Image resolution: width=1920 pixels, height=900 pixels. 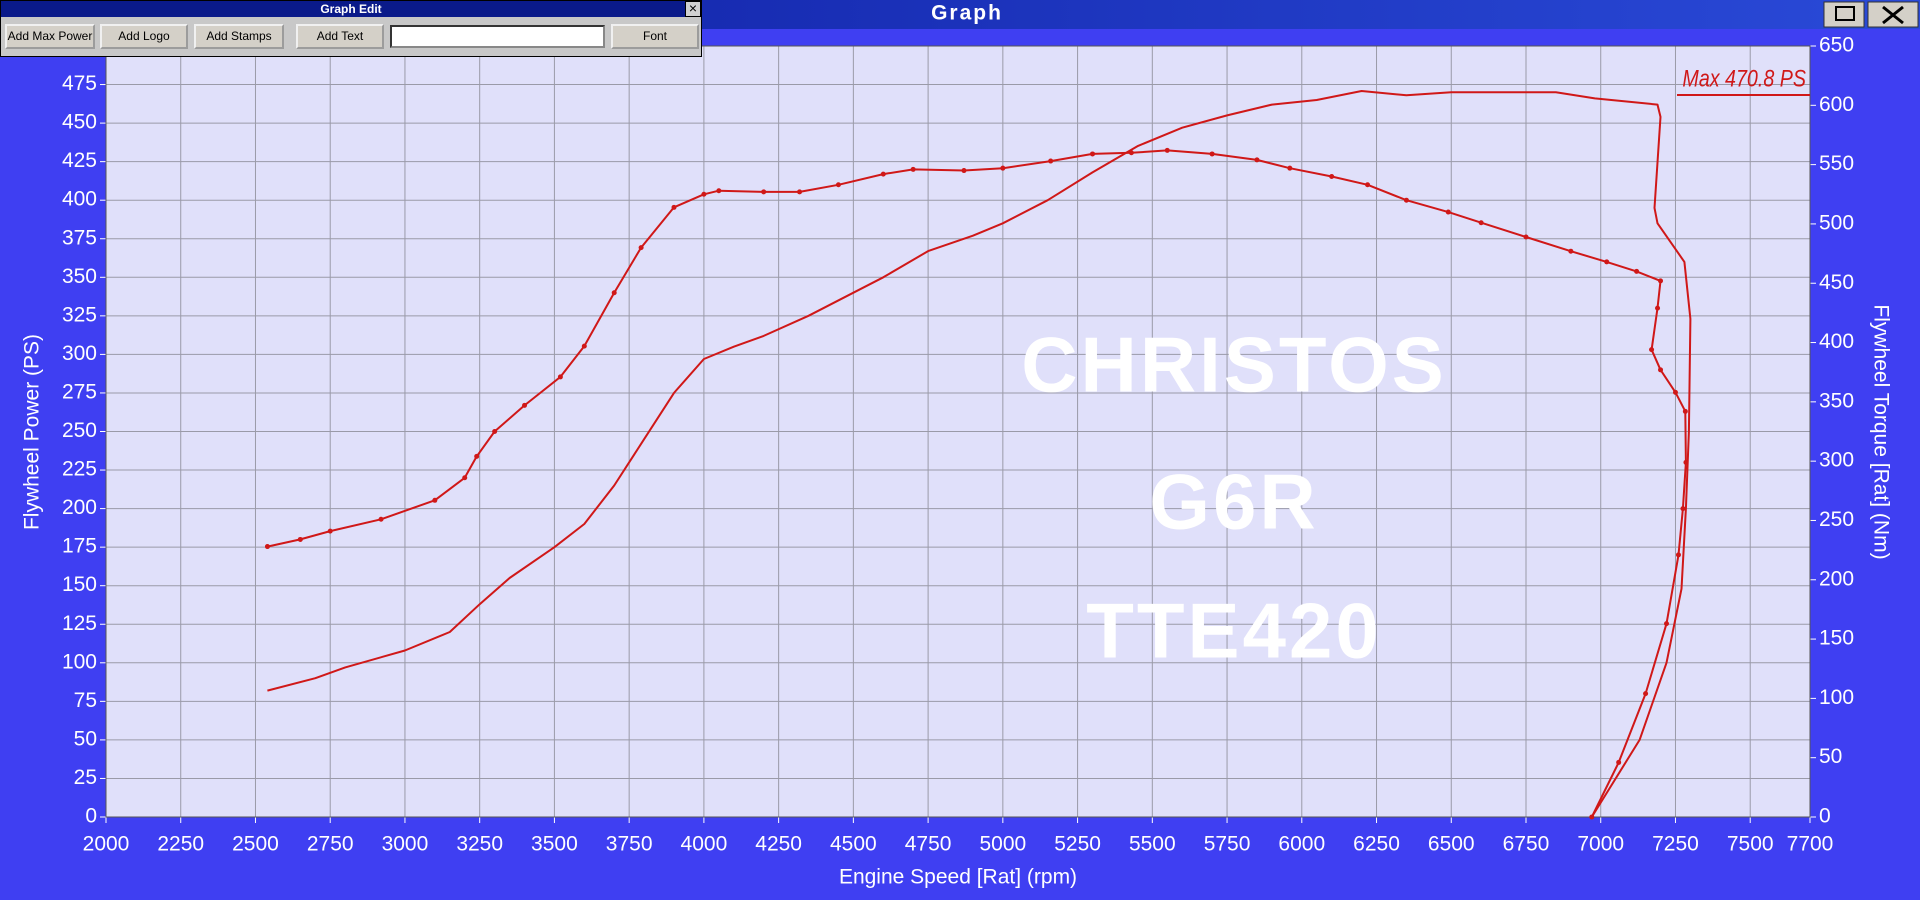 I want to click on y-axis-title: Flywheel Power (PS), so click(x=32, y=432).